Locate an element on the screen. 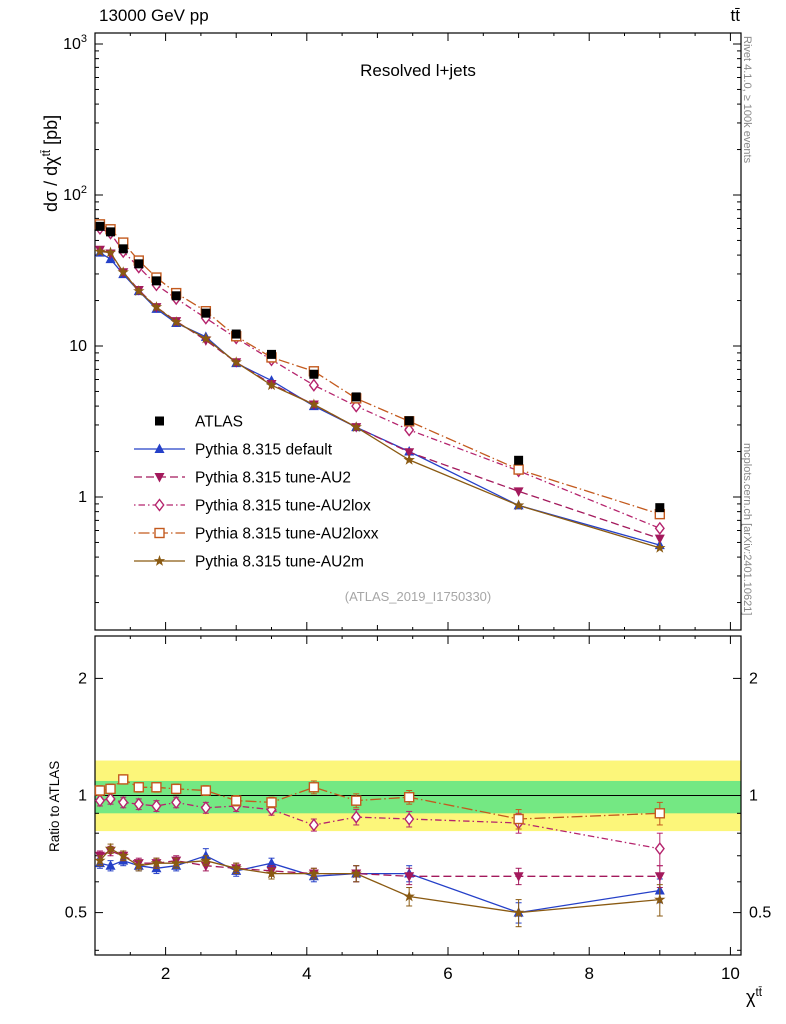 This screenshot has height=1024, width=786. legend-entry-tune-au2loxx: Pythia 8.315 tune-AU2loxx is located at coordinates (256, 534).